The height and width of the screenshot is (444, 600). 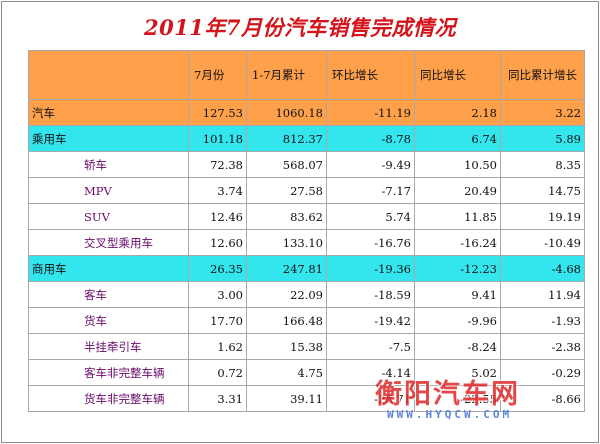 I want to click on cell-value: 83.62, so click(x=286, y=216).